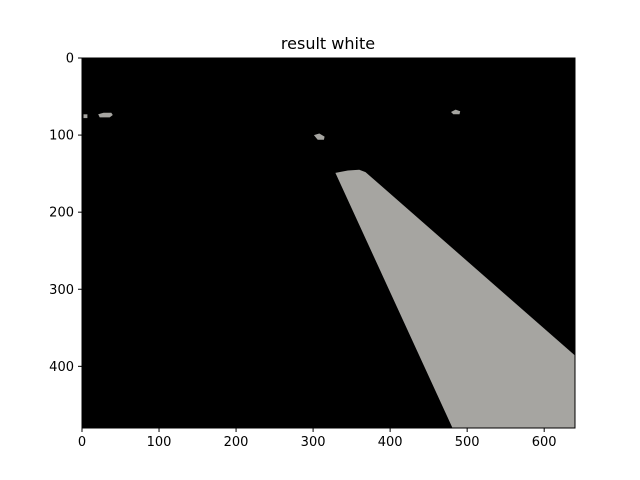  Describe the element at coordinates (313, 442) in the screenshot. I see `x-tick-label: 300` at that location.